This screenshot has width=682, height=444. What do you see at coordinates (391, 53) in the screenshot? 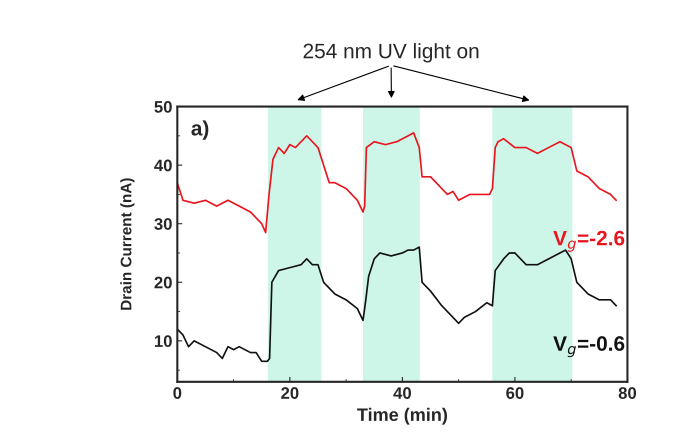
I see `text: 254 nm UV light on` at bounding box center [391, 53].